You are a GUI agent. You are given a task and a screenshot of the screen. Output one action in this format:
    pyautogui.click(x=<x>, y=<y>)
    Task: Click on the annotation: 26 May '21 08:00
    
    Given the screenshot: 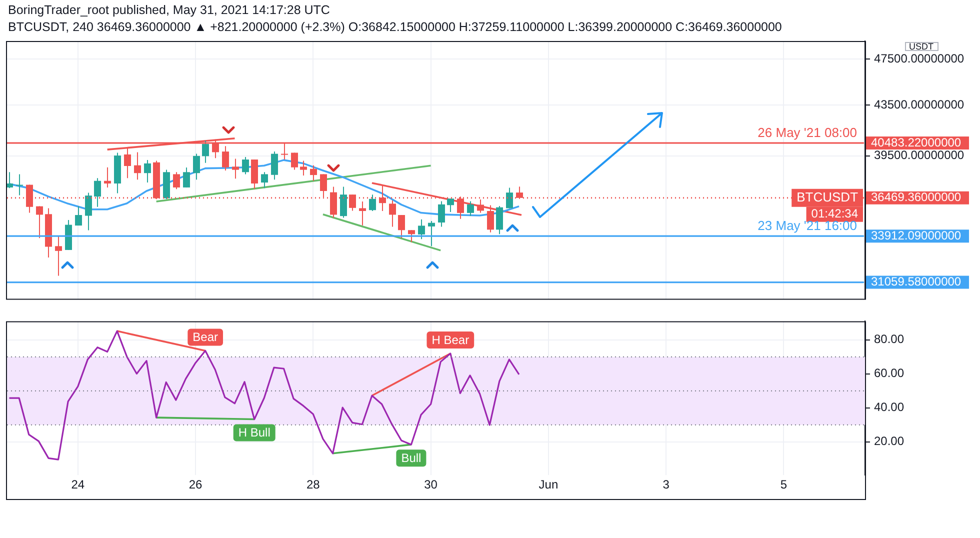 What is the action you would take?
    pyautogui.click(x=807, y=132)
    